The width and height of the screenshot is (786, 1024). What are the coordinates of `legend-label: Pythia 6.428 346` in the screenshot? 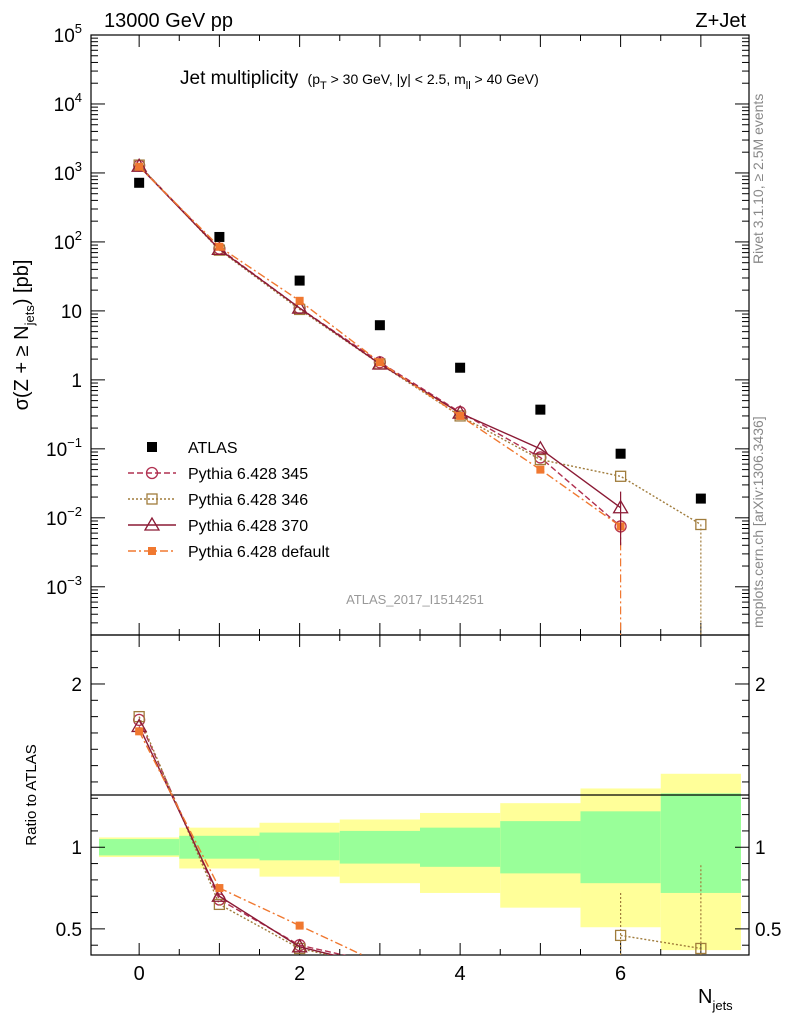 It's located at (248, 500).